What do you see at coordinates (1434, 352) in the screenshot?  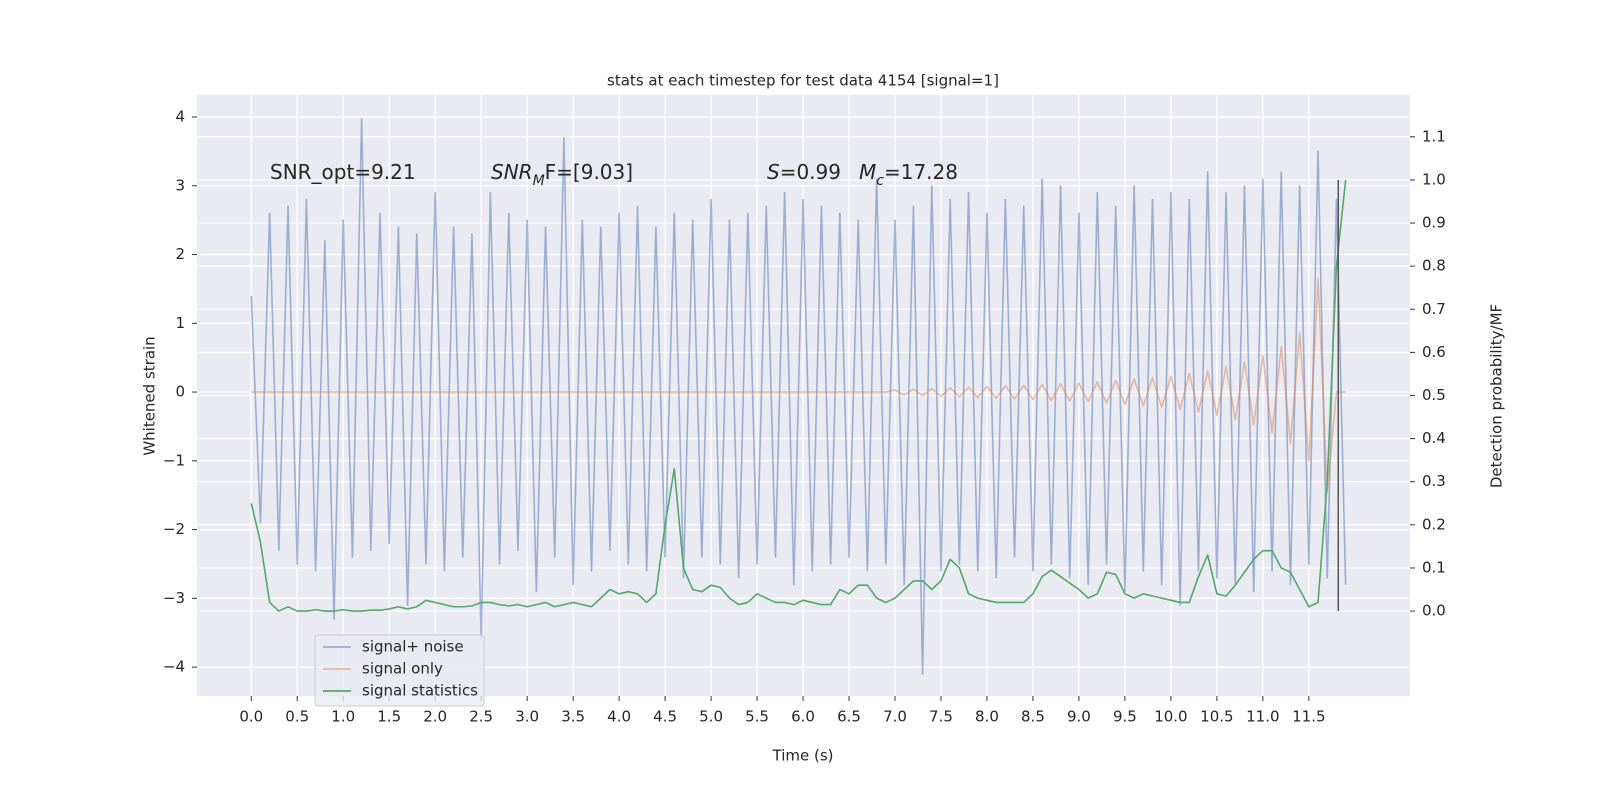 I see `y2-tick-label: 0.6` at bounding box center [1434, 352].